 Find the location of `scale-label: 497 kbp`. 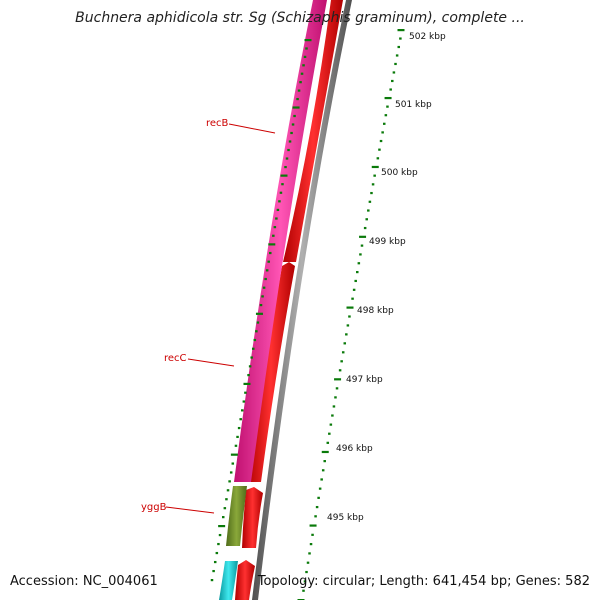

scale-label: 497 kbp is located at coordinates (364, 380).